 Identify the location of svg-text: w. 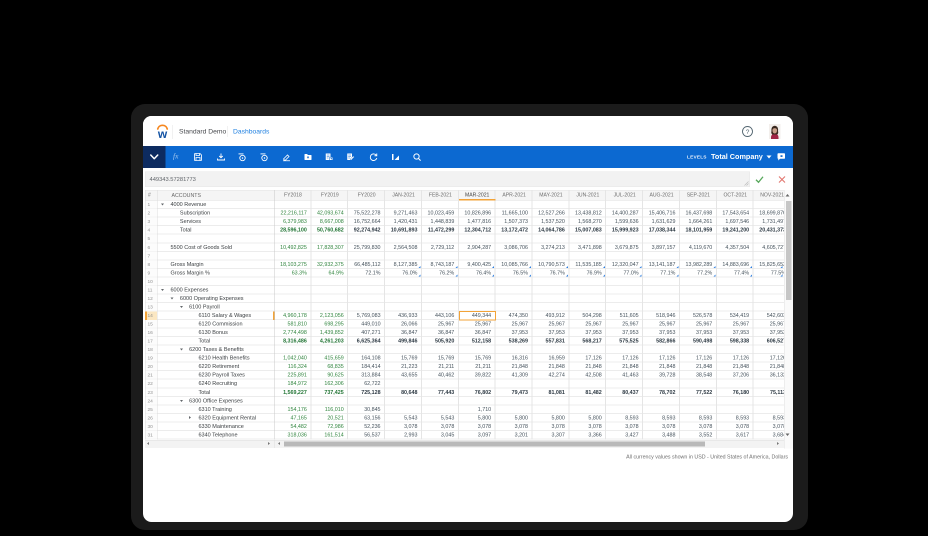
(162, 133).